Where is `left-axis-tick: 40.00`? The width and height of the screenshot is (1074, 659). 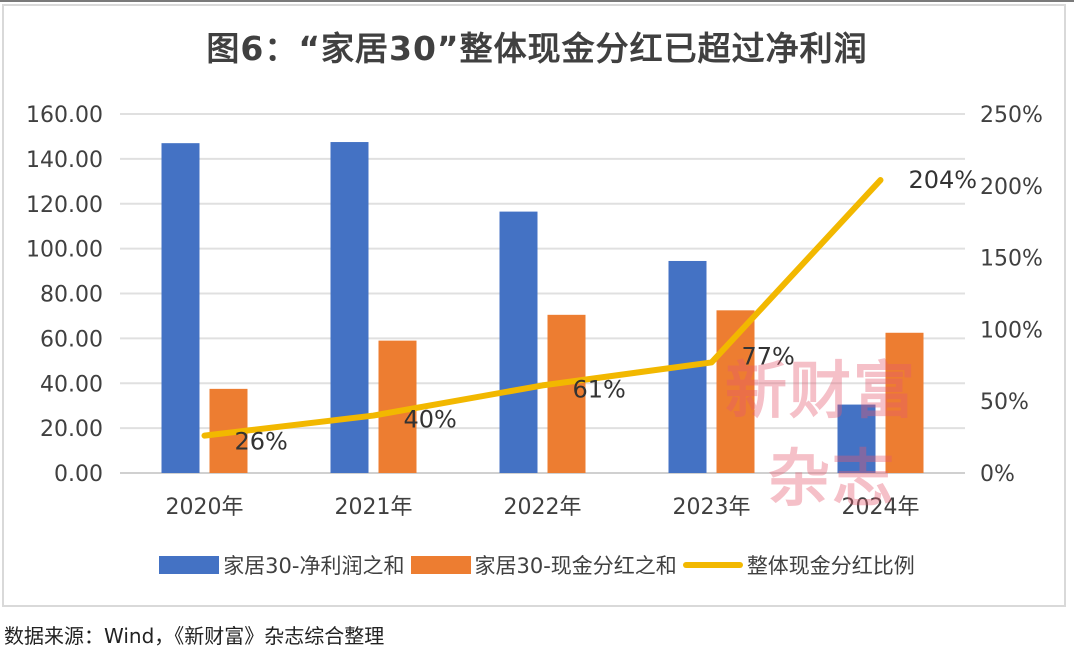
left-axis-tick: 40.00 is located at coordinates (71, 384).